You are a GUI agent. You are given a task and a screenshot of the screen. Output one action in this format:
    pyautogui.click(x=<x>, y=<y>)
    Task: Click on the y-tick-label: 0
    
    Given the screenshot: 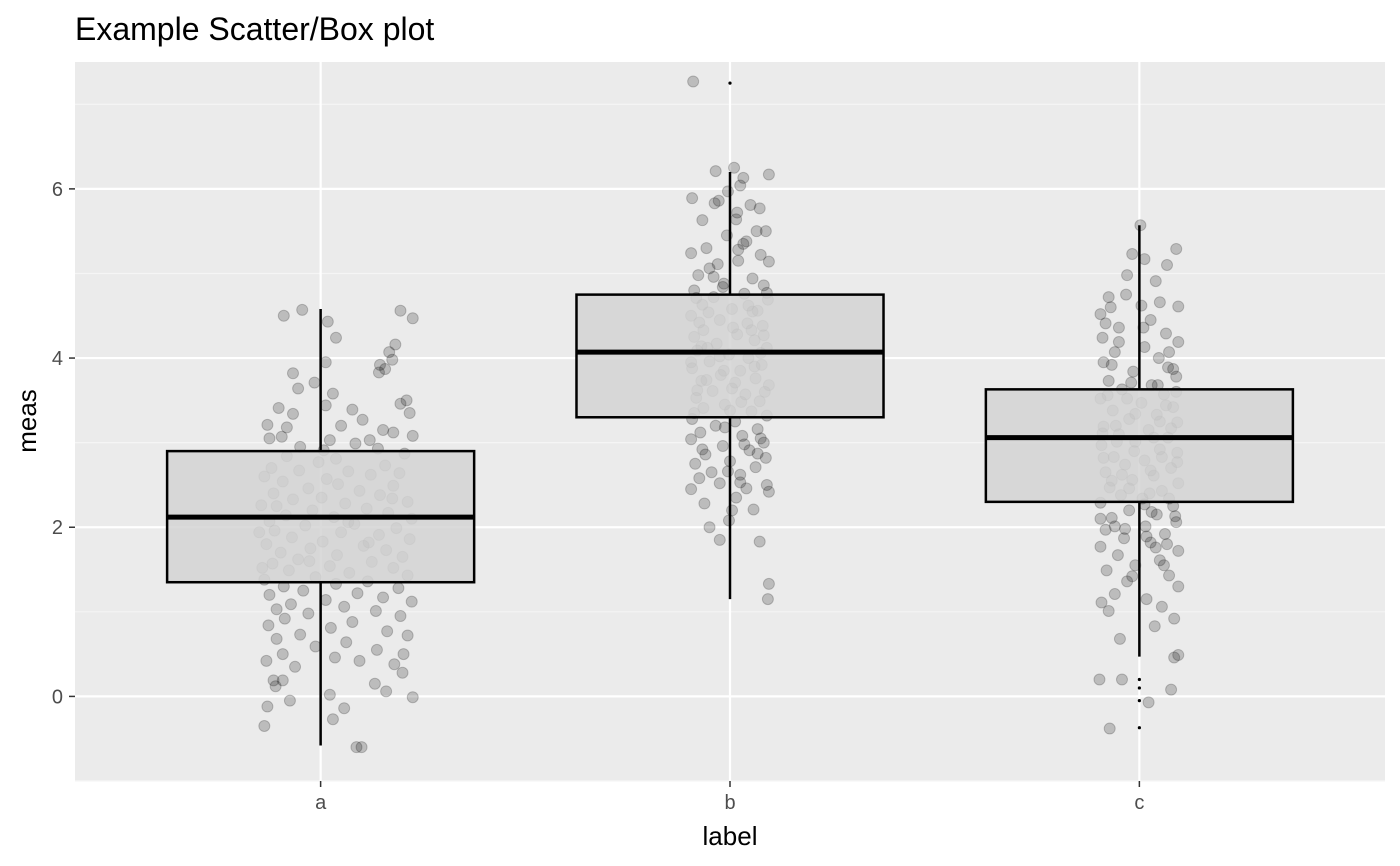 What is the action you would take?
    pyautogui.click(x=57, y=697)
    